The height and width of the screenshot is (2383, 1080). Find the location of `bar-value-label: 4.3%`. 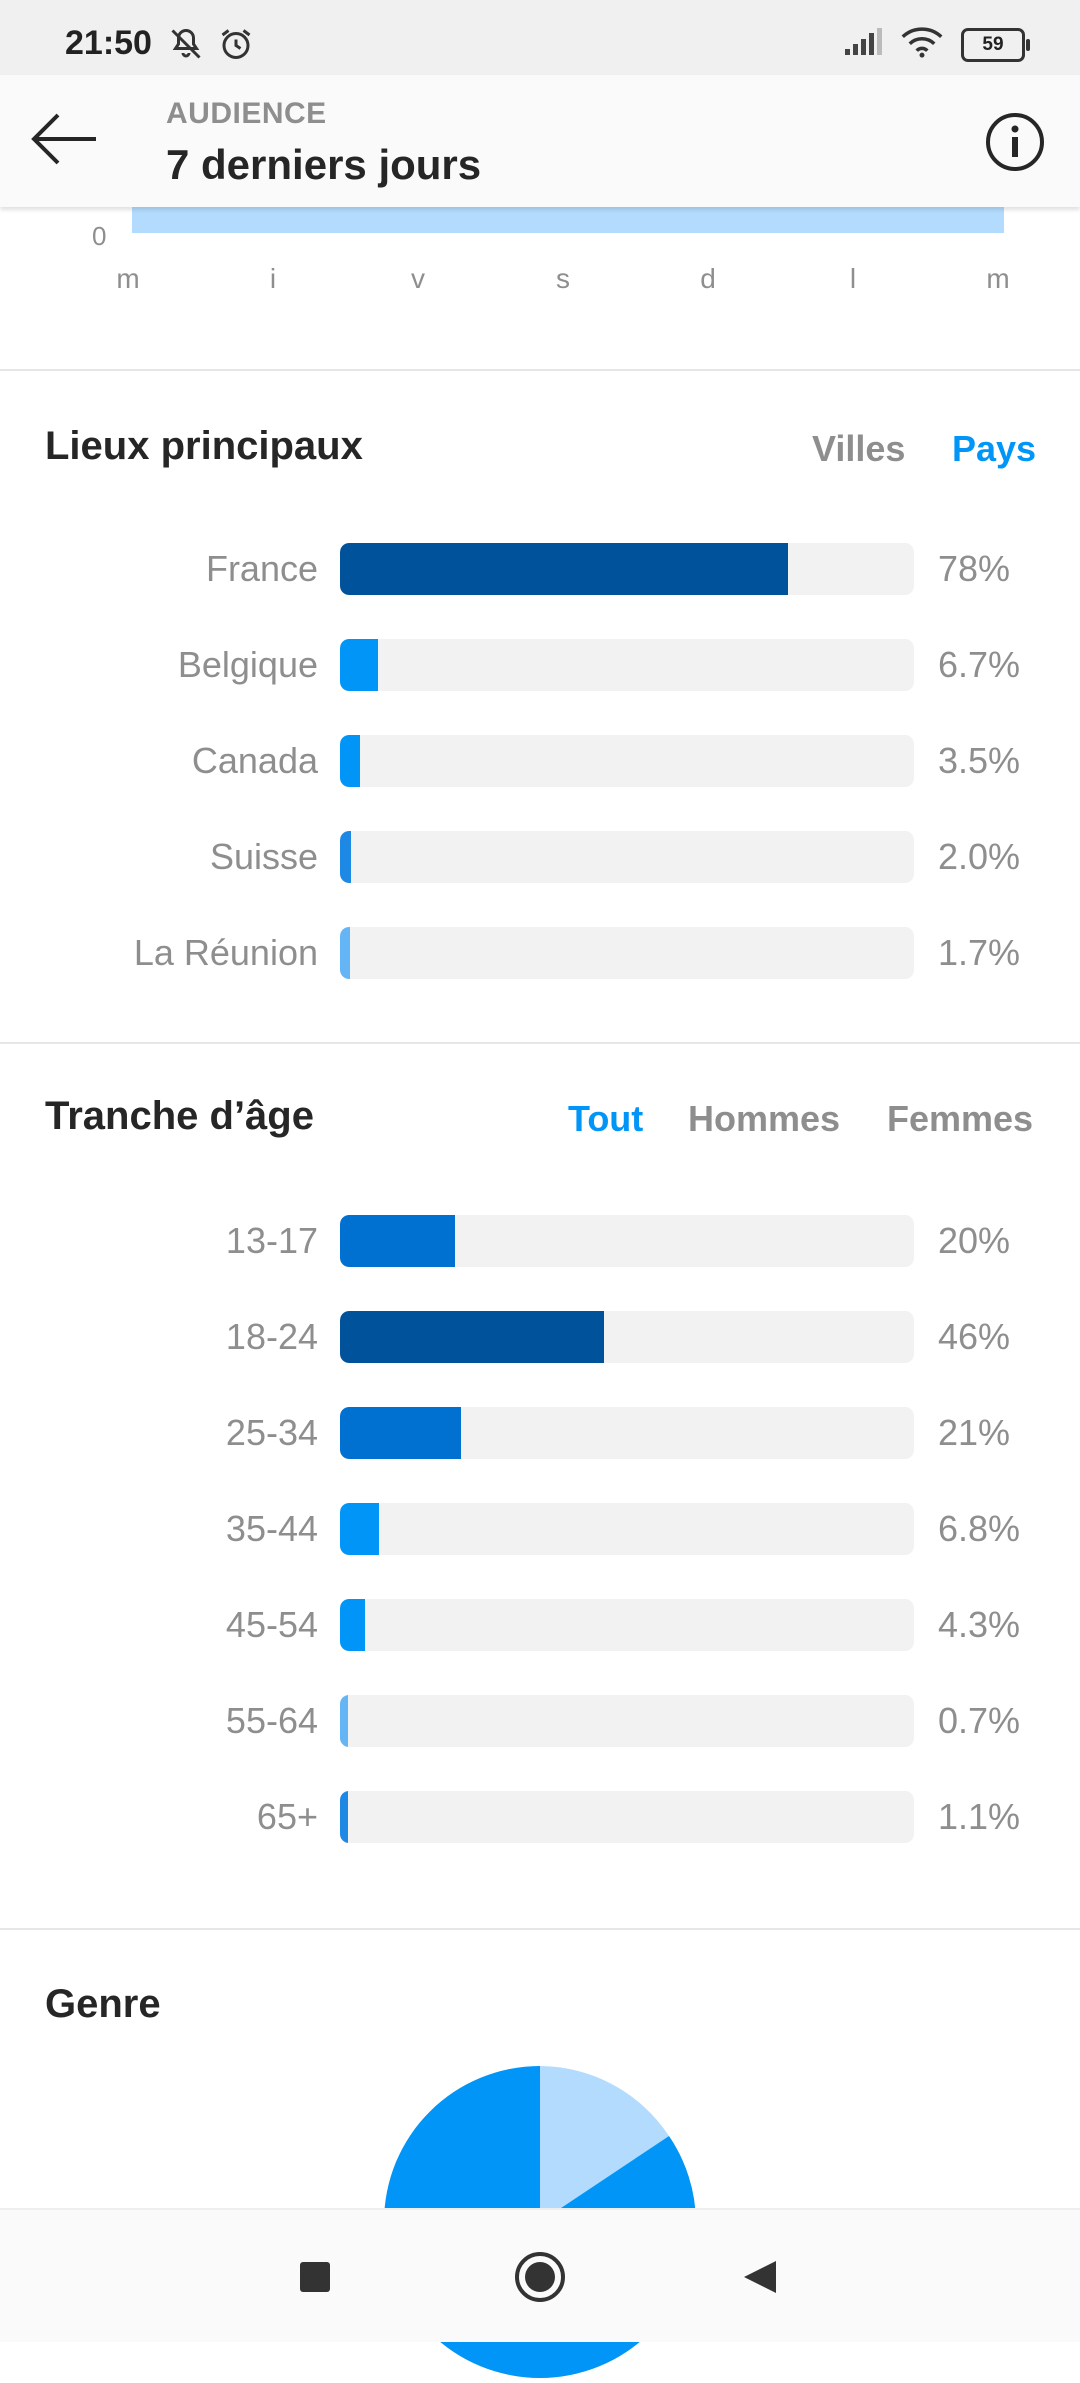

bar-value-label: 4.3% is located at coordinates (979, 1624).